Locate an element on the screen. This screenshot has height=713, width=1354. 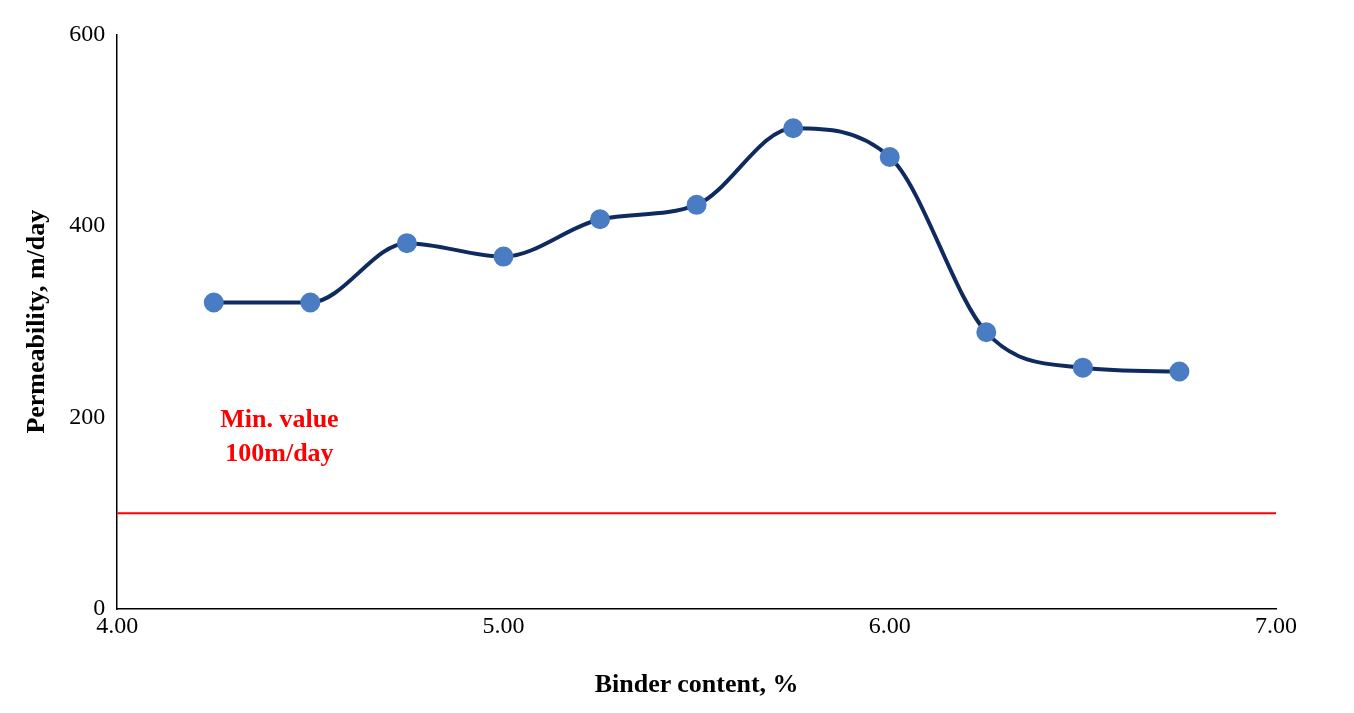
x-axis-title: Binder content, % is located at coordinates (696, 684).